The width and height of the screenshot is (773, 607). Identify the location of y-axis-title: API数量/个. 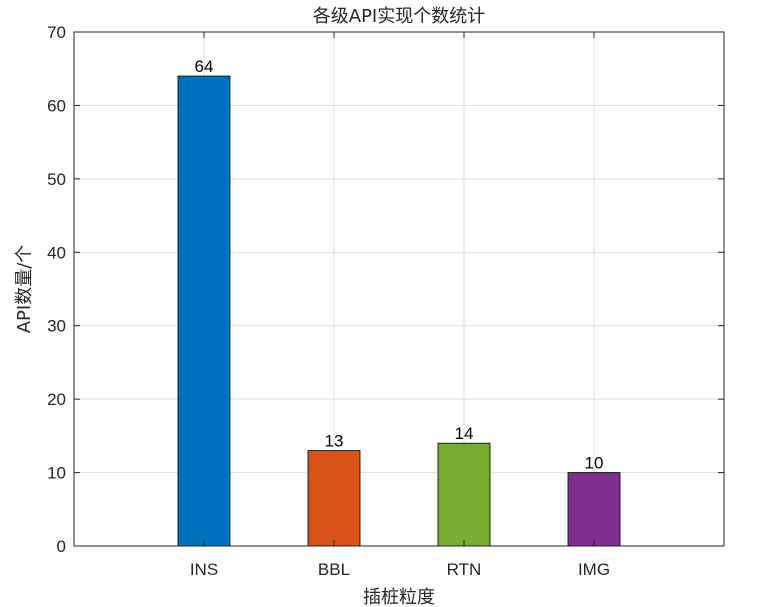
(24, 289).